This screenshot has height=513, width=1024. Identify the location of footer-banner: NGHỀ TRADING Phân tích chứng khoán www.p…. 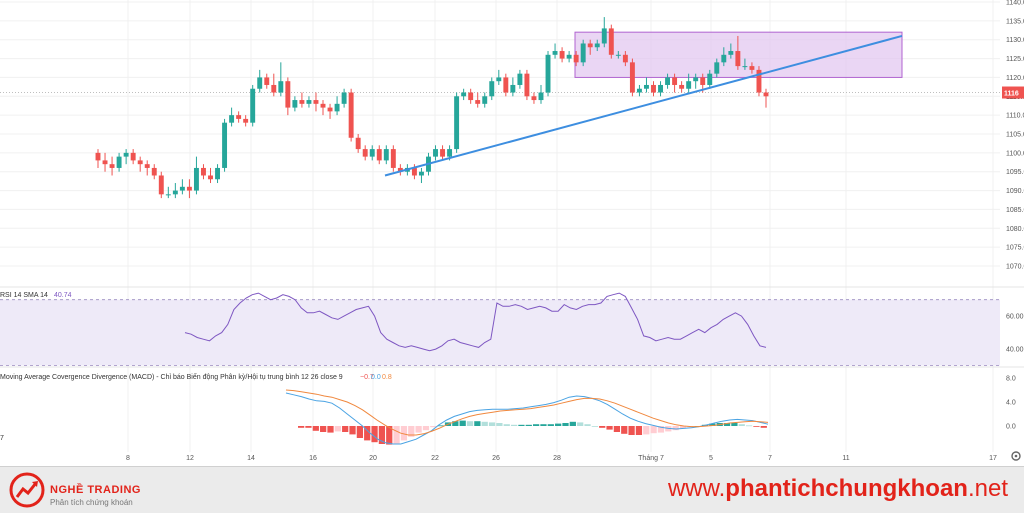
(512, 489).